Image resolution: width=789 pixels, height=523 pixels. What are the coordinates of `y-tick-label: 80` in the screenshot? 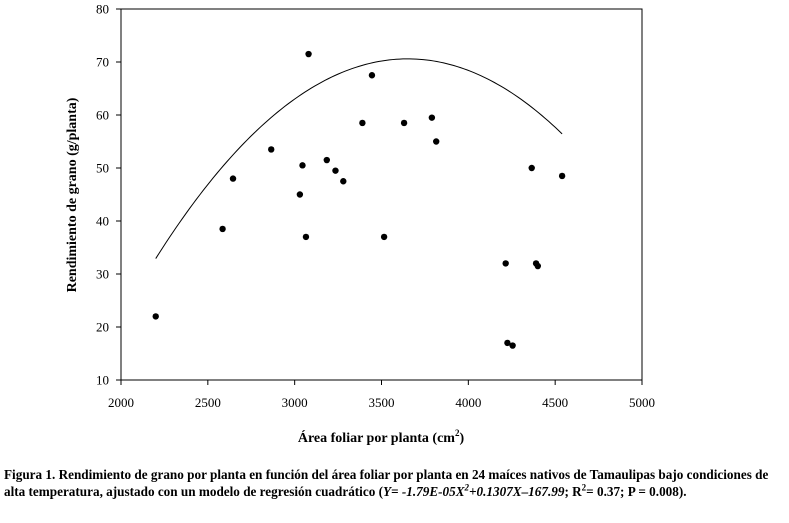 It's located at (102, 9).